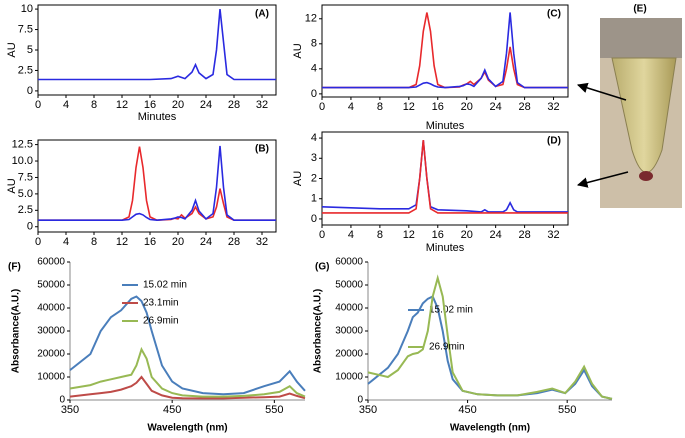 This screenshot has width=685, height=438. I want to click on y-tick-label: 1, so click(314, 199).